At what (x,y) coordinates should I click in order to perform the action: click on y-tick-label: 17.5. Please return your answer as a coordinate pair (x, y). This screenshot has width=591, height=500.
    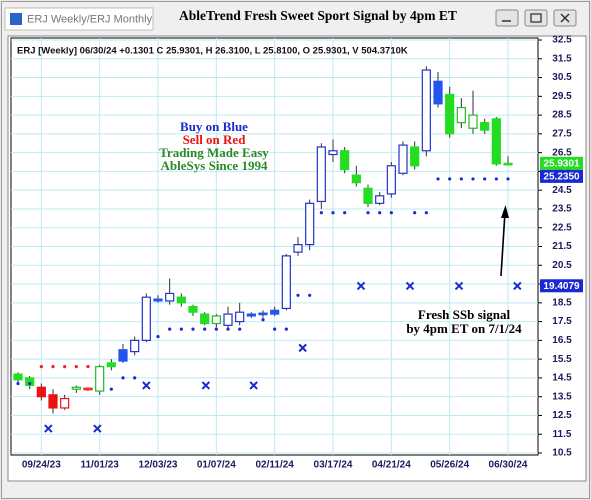
    Looking at the image, I should click on (562, 321).